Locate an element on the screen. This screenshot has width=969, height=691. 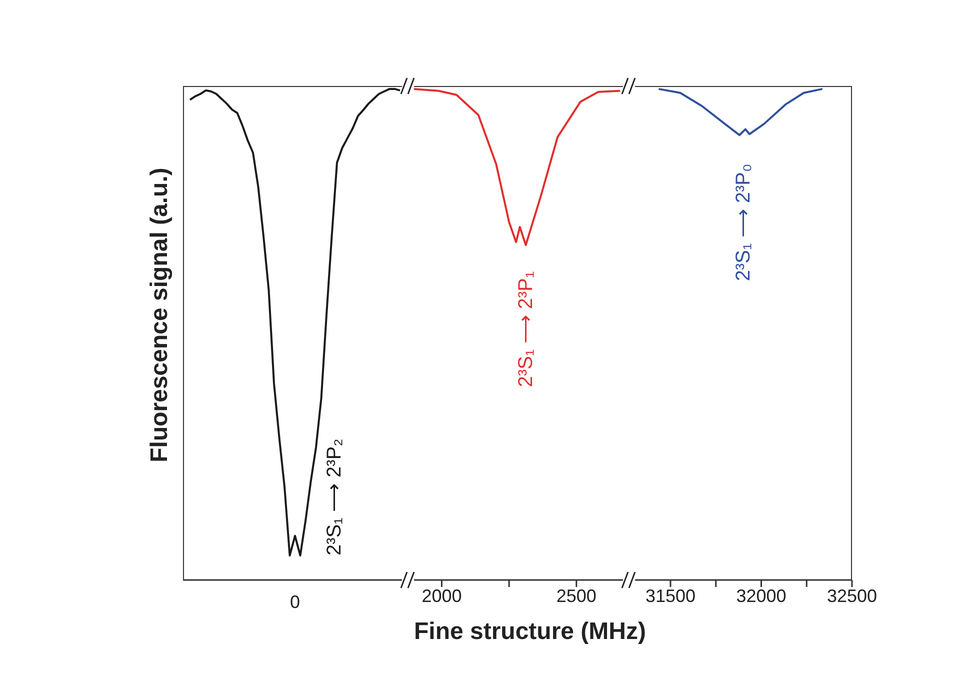
x-tick-label: 2000 is located at coordinates (442, 596).